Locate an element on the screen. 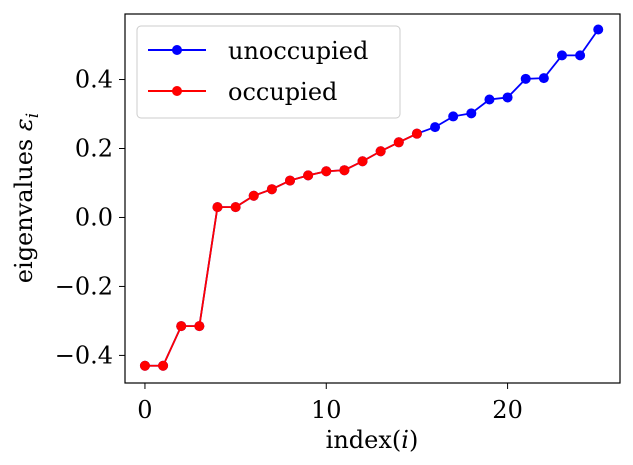  legend-label-unoccupied: unoccupied is located at coordinates (298, 51).